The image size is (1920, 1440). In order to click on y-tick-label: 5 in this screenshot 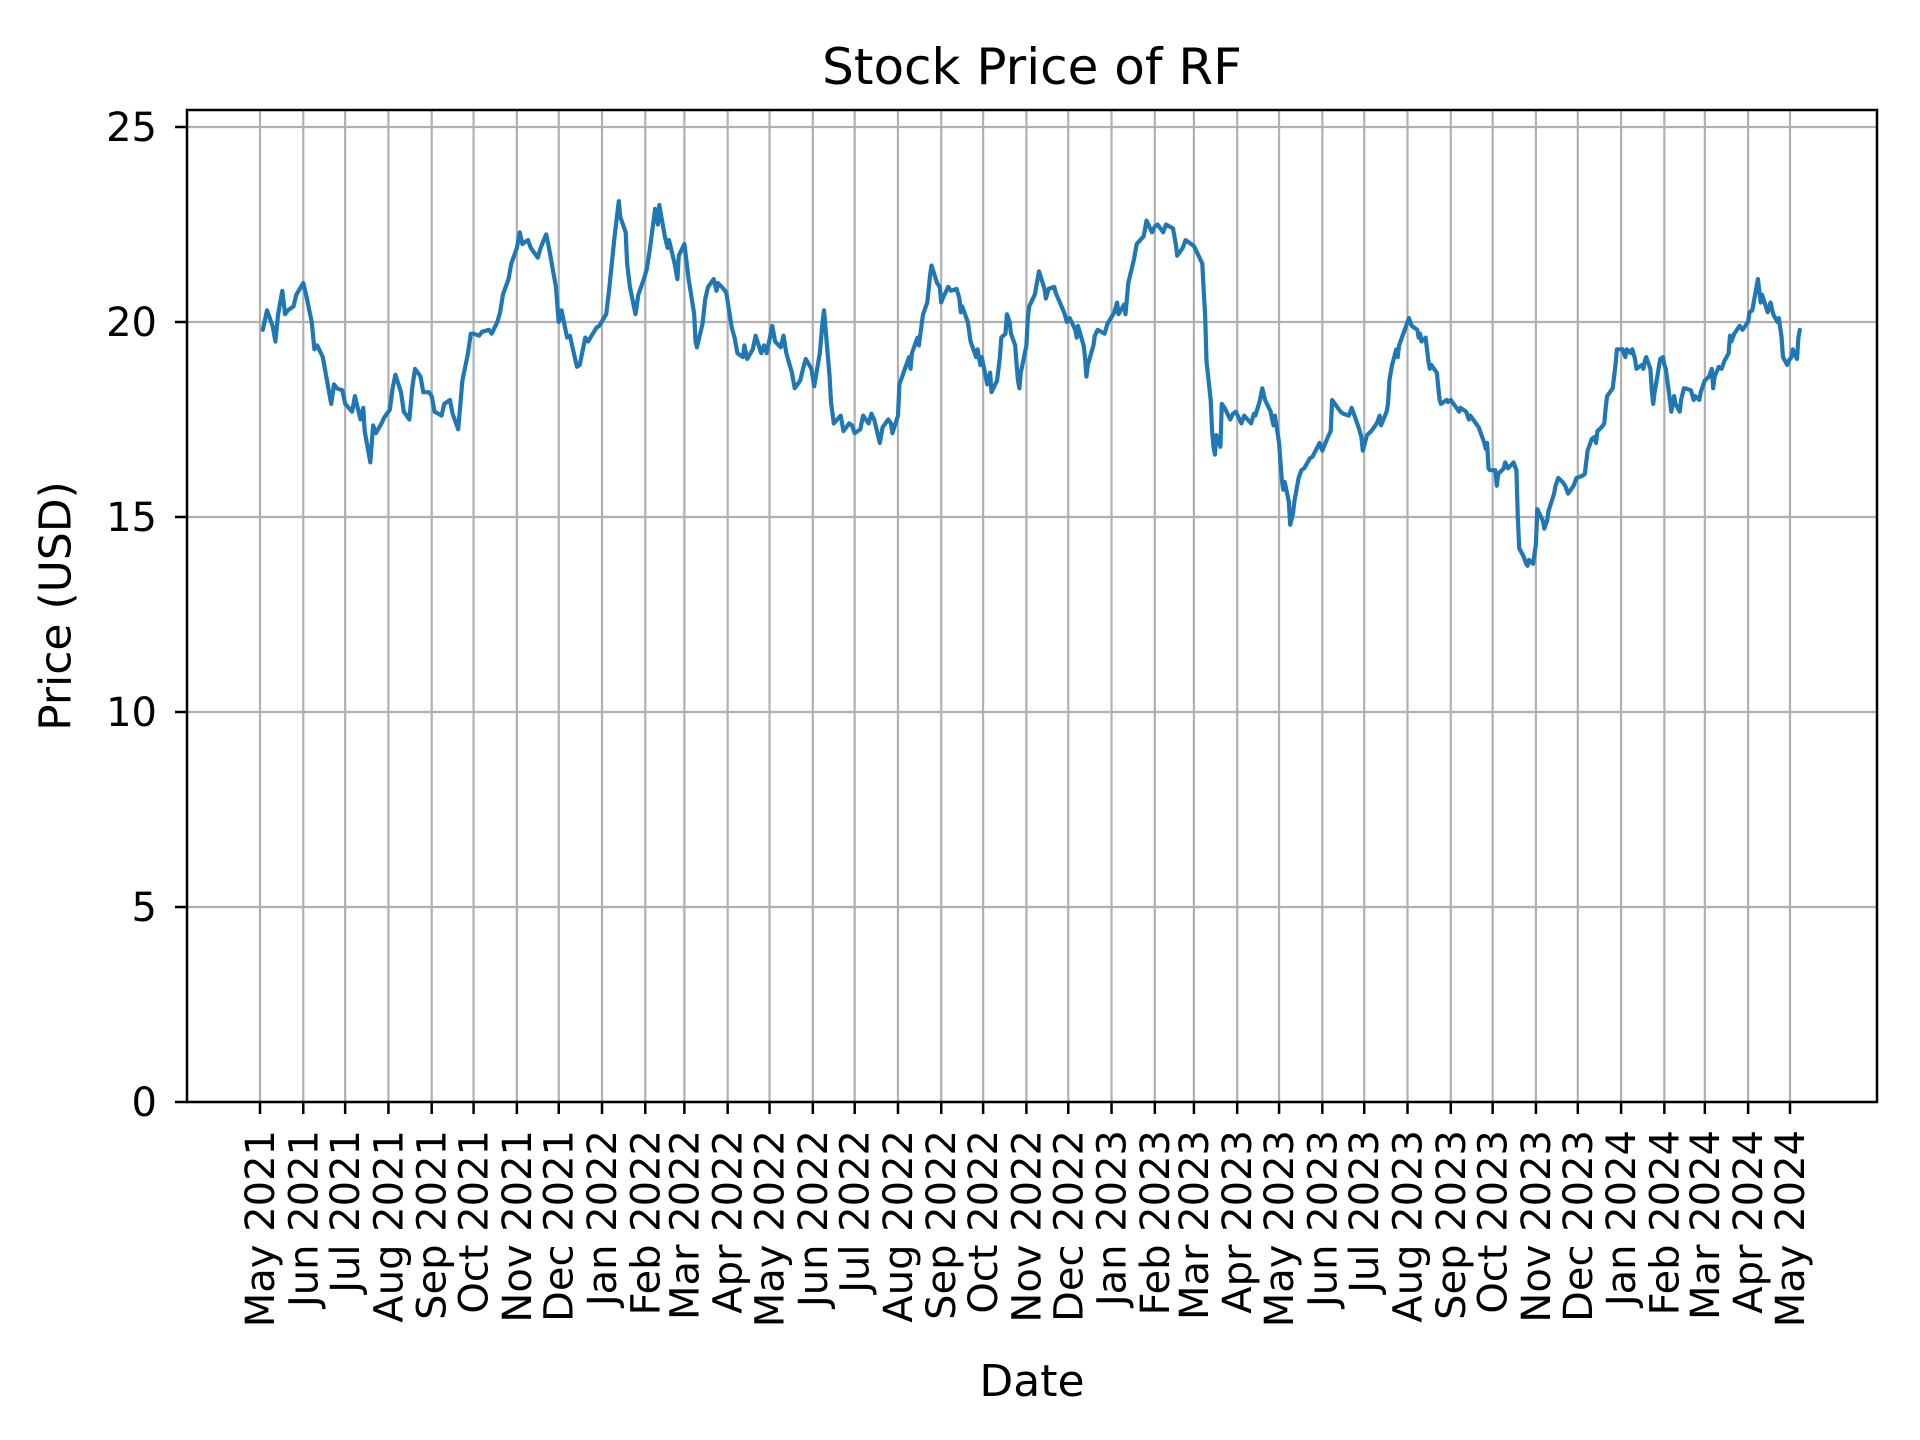, I will do `click(144, 908)`.